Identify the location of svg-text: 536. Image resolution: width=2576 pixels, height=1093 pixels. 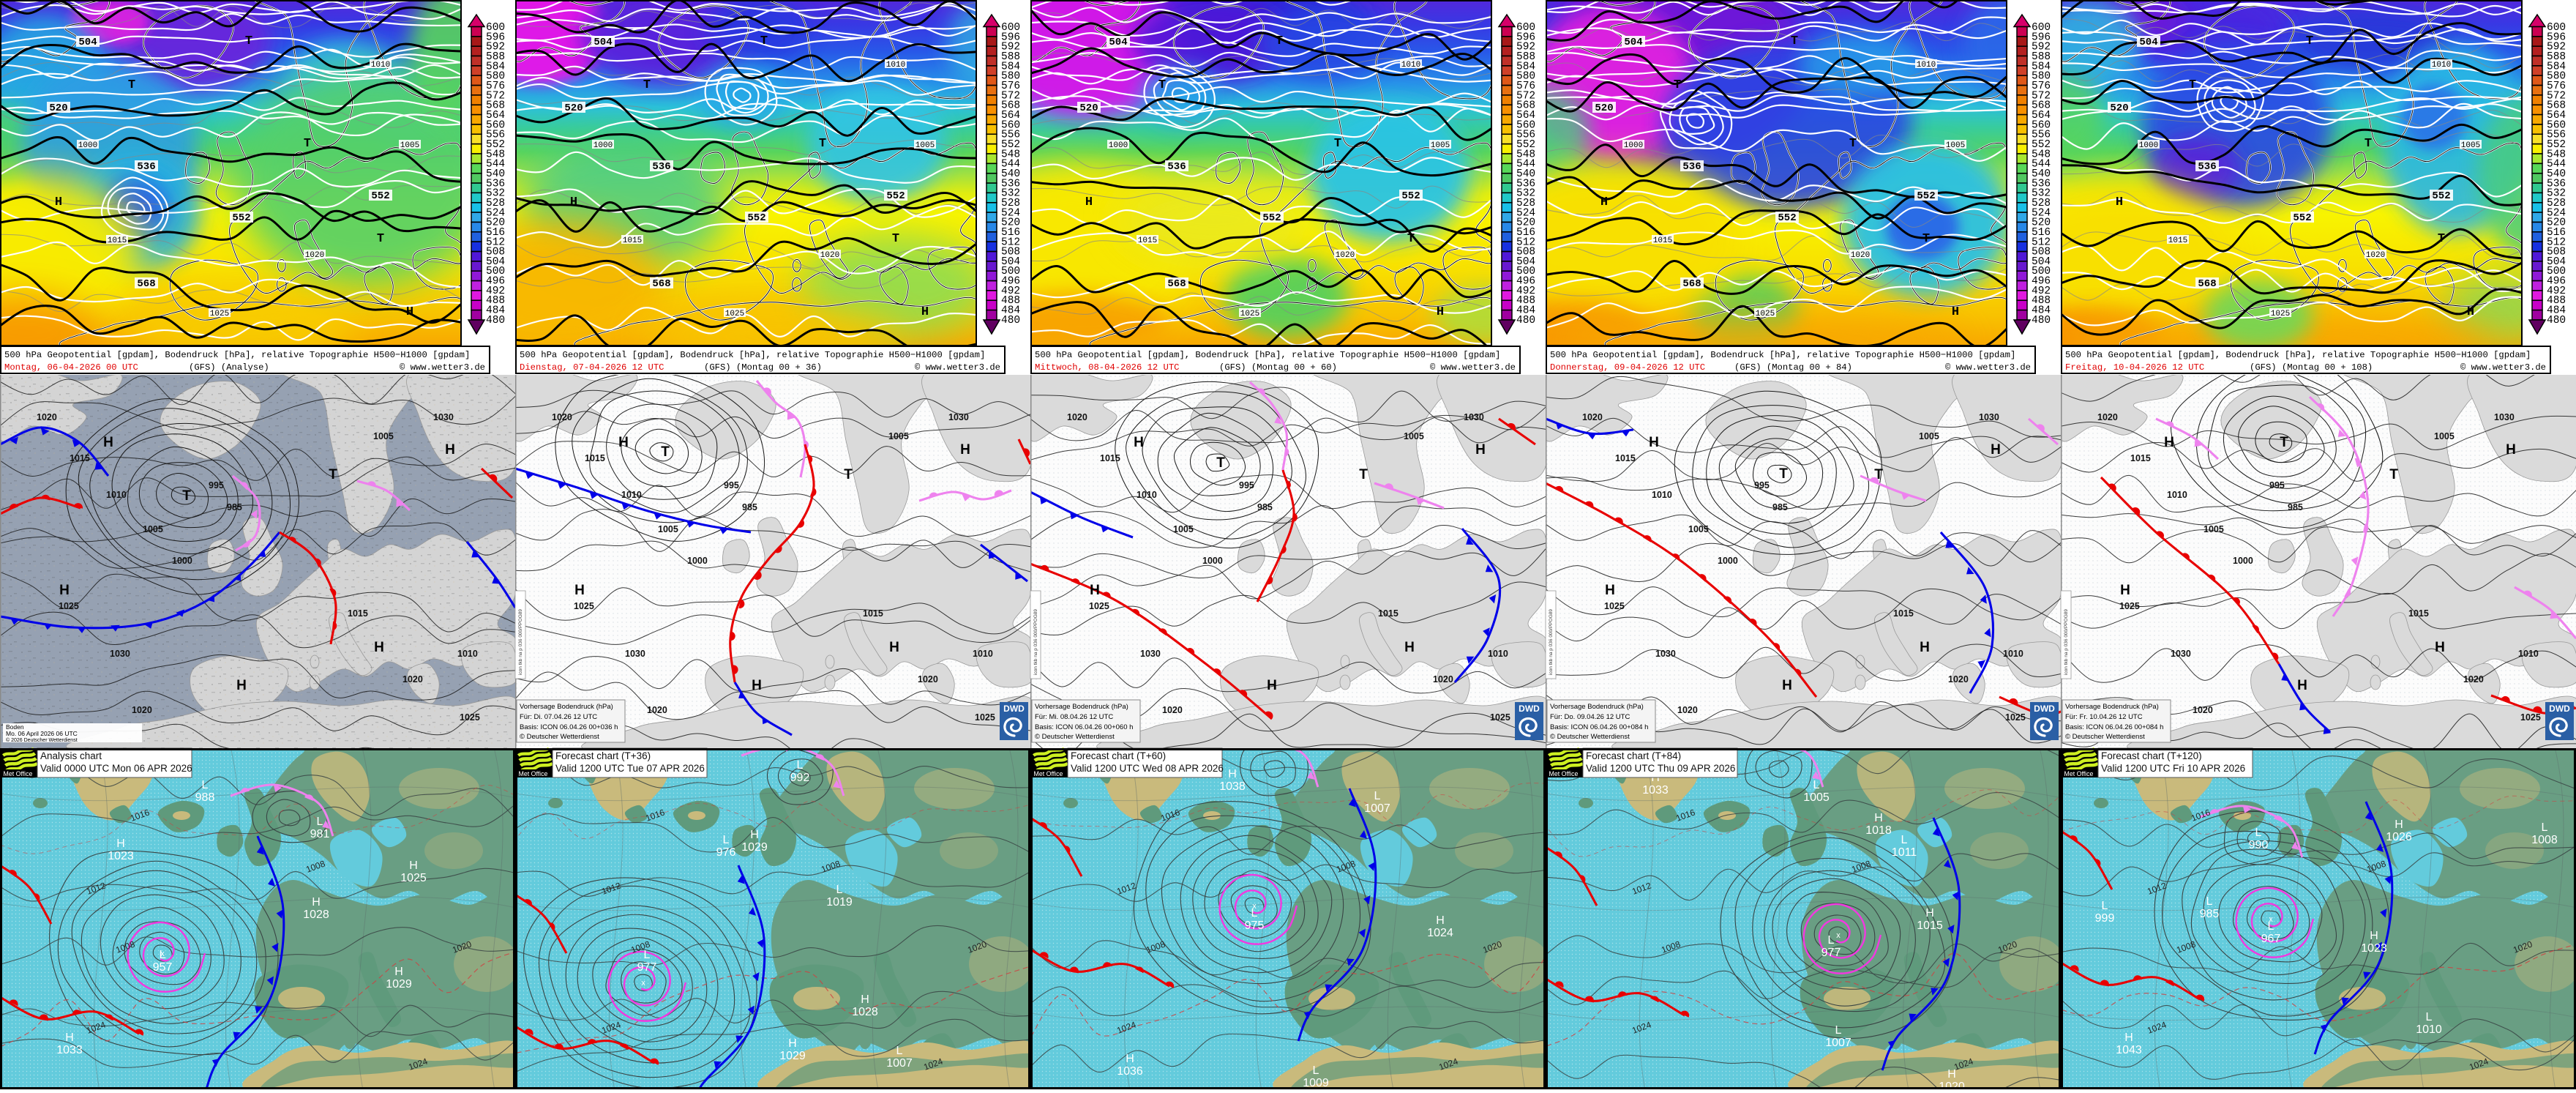
(1691, 167).